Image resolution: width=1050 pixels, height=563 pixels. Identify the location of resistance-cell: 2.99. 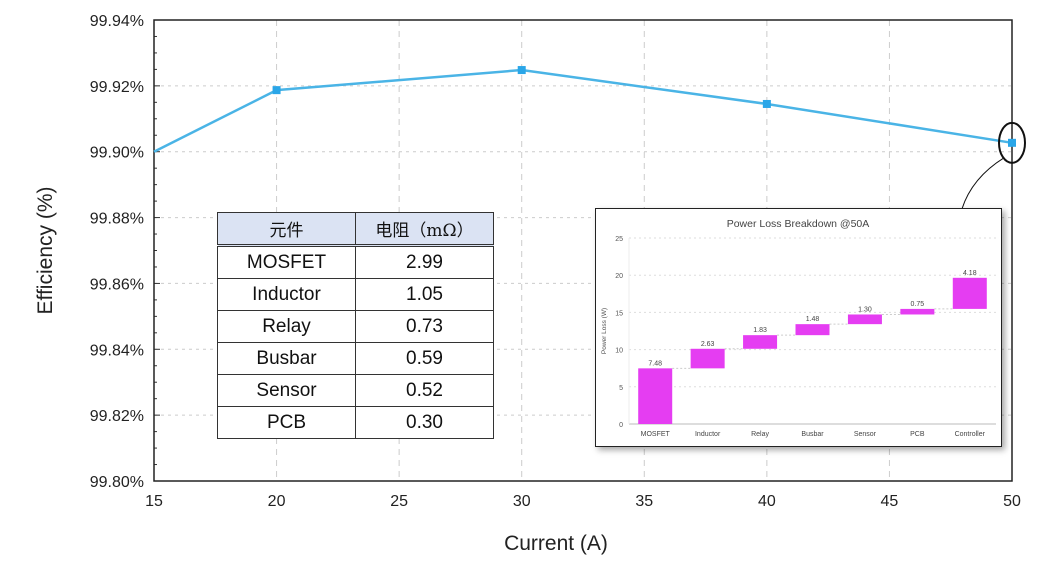
(424, 262).